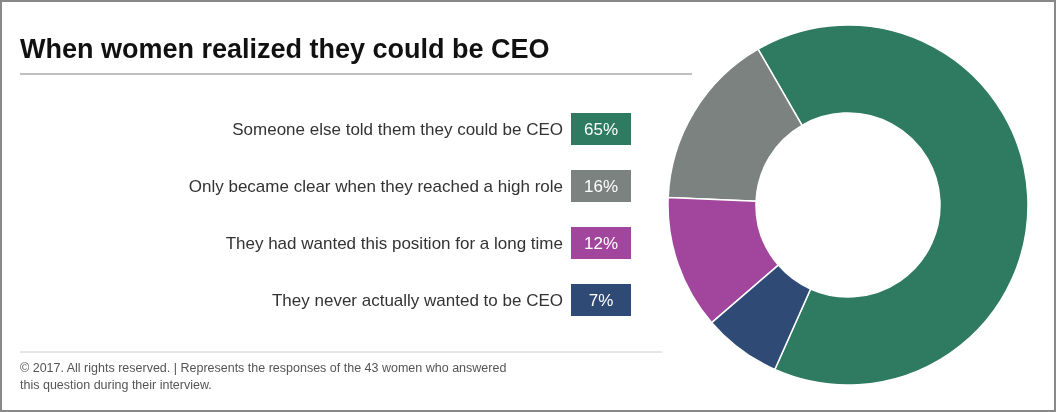 This screenshot has height=412, width=1056. Describe the element at coordinates (394, 243) in the screenshot. I see `legend-label: They had wanted this position for a long time` at that location.